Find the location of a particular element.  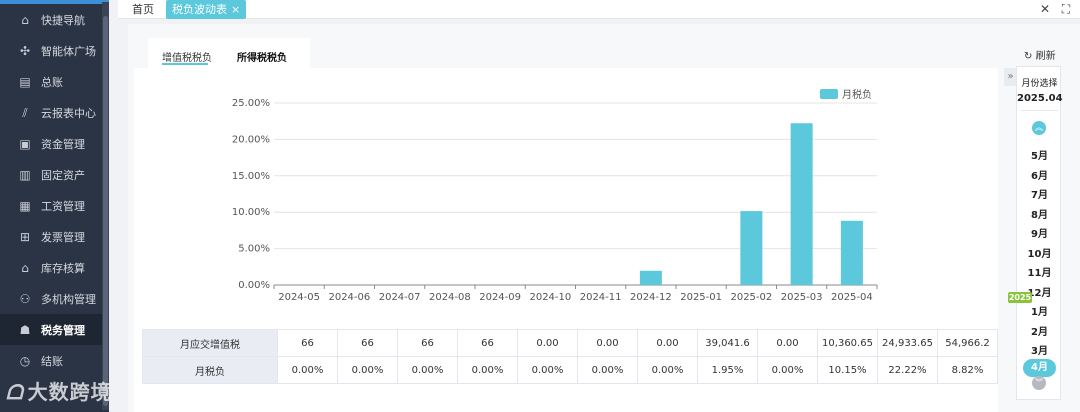

picker-month-item: 6月 is located at coordinates (1039, 176).